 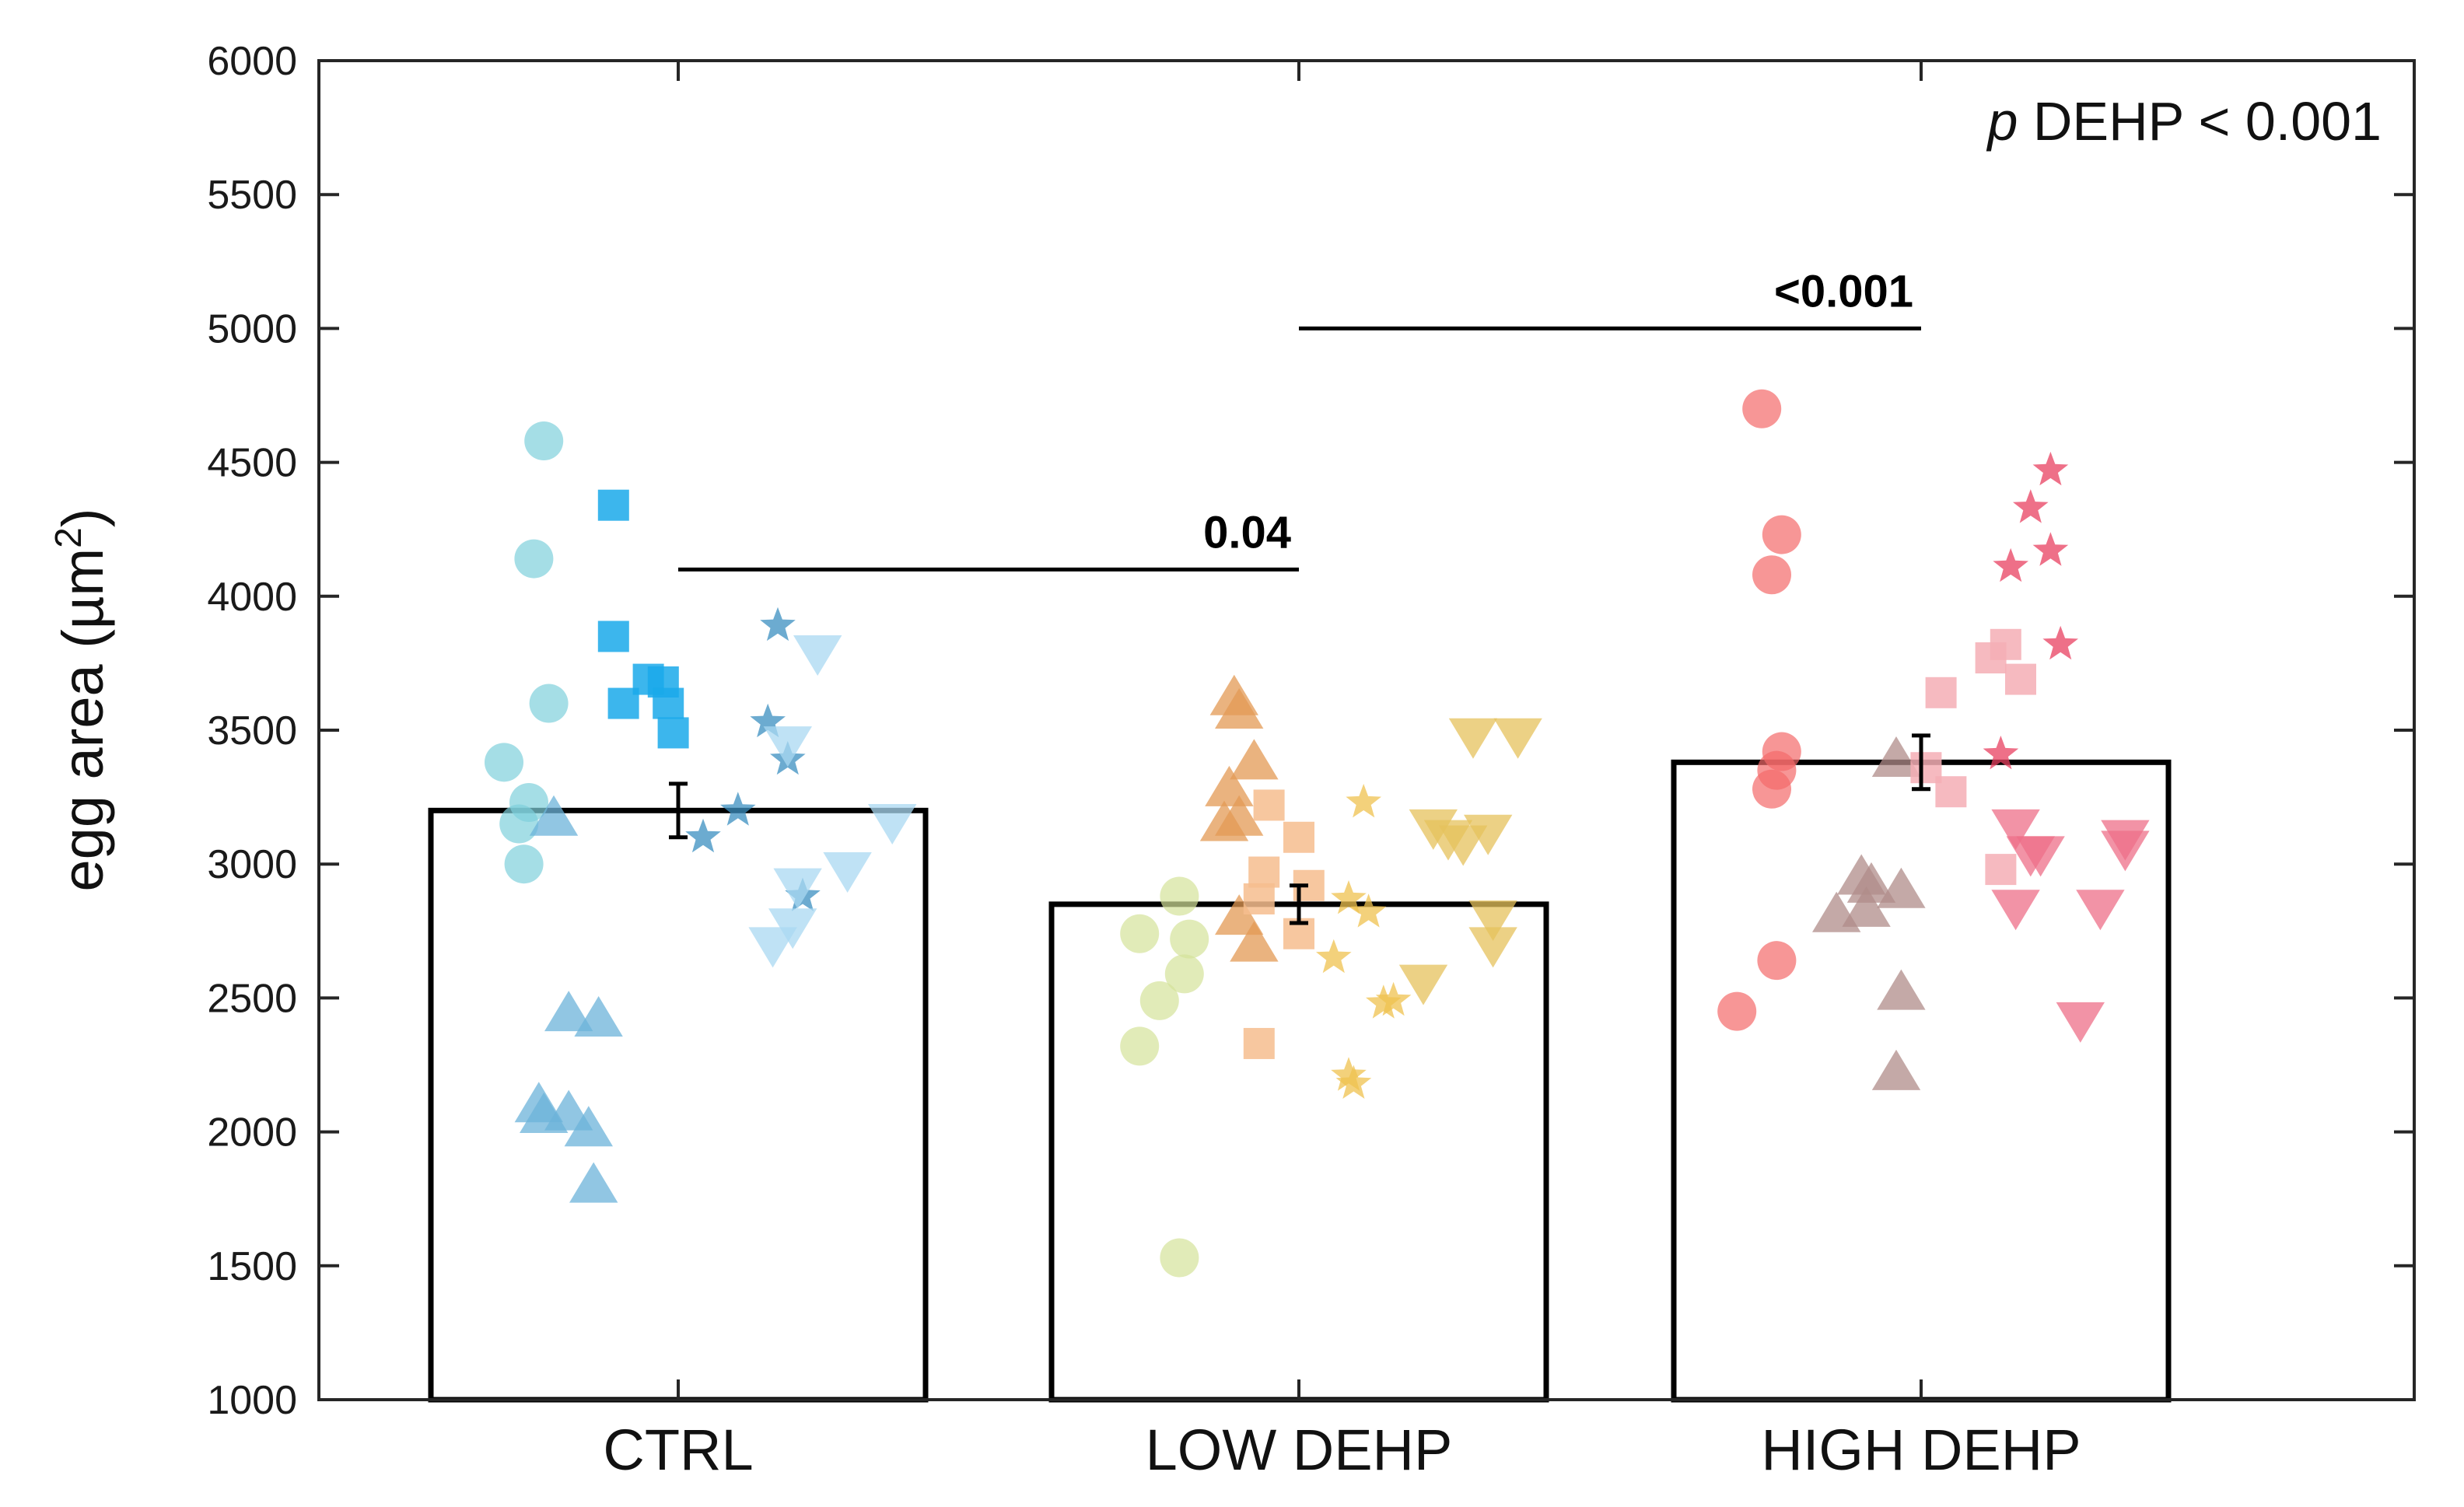 I want to click on p-value-annotation: p DEHP < 0.001, so click(x=2184, y=122).